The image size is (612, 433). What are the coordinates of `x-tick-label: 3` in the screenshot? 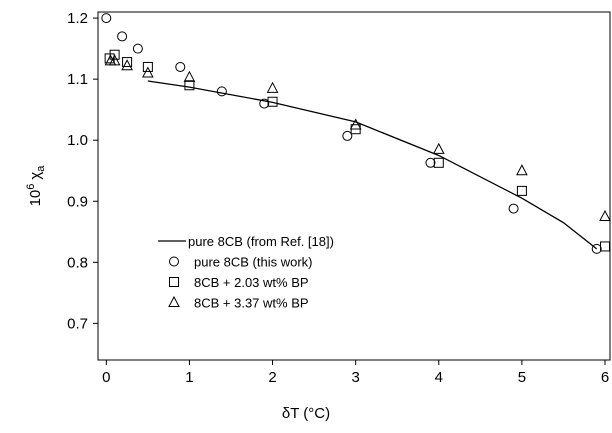 It's located at (355, 377).